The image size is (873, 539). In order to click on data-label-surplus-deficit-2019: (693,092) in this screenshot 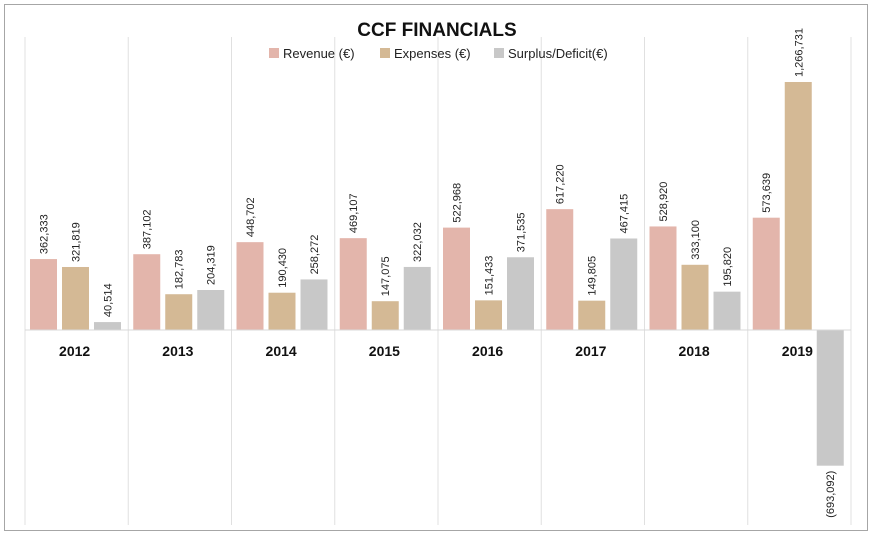, I will do `click(831, 494)`.